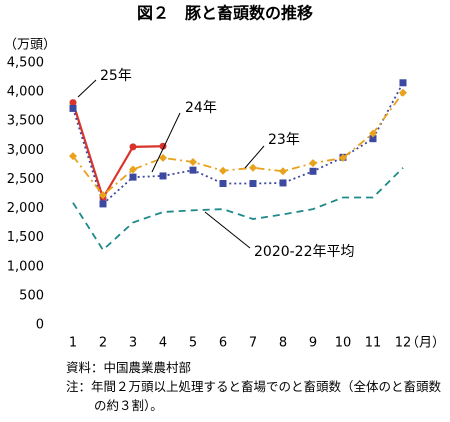  Describe the element at coordinates (253, 343) in the screenshot. I see `x-tick-label: 7` at that location.